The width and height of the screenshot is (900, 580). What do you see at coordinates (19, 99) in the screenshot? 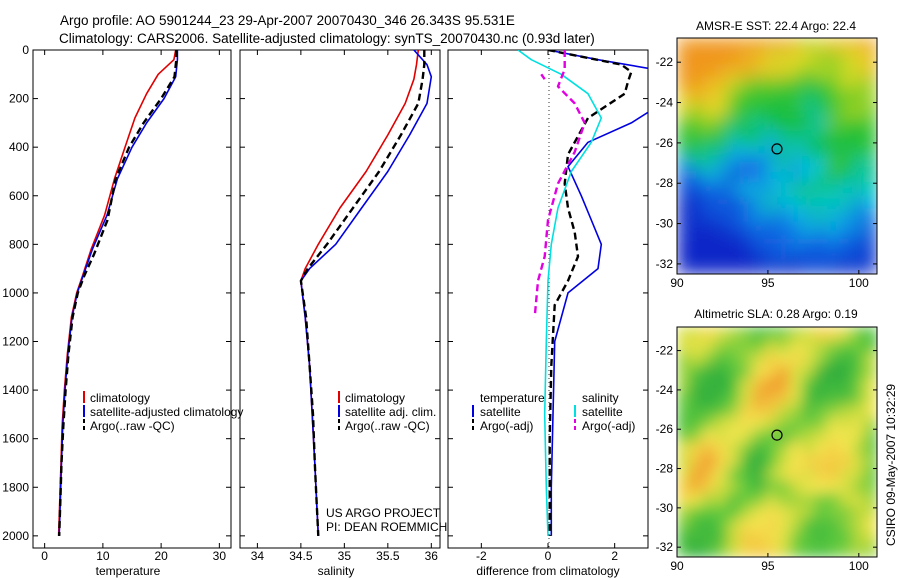
I see `y-tick-label: 200` at bounding box center [19, 99].